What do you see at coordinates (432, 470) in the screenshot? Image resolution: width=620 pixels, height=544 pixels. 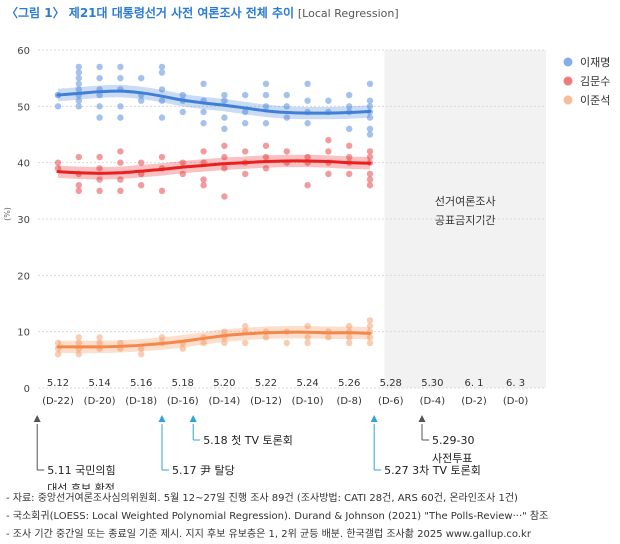 I see `event-label: 5.27 3차 TV 토론회` at bounding box center [432, 470].